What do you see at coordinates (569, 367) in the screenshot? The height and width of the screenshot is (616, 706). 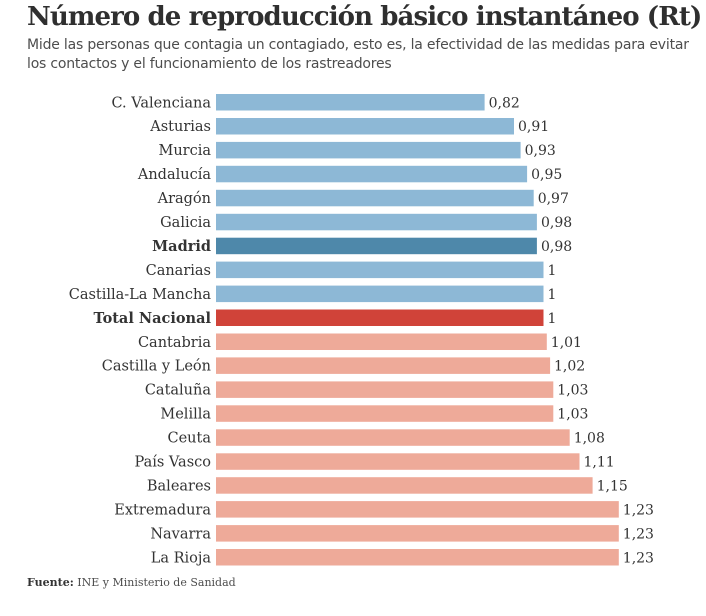 I see `value-label-11: 1,02` at bounding box center [569, 367].